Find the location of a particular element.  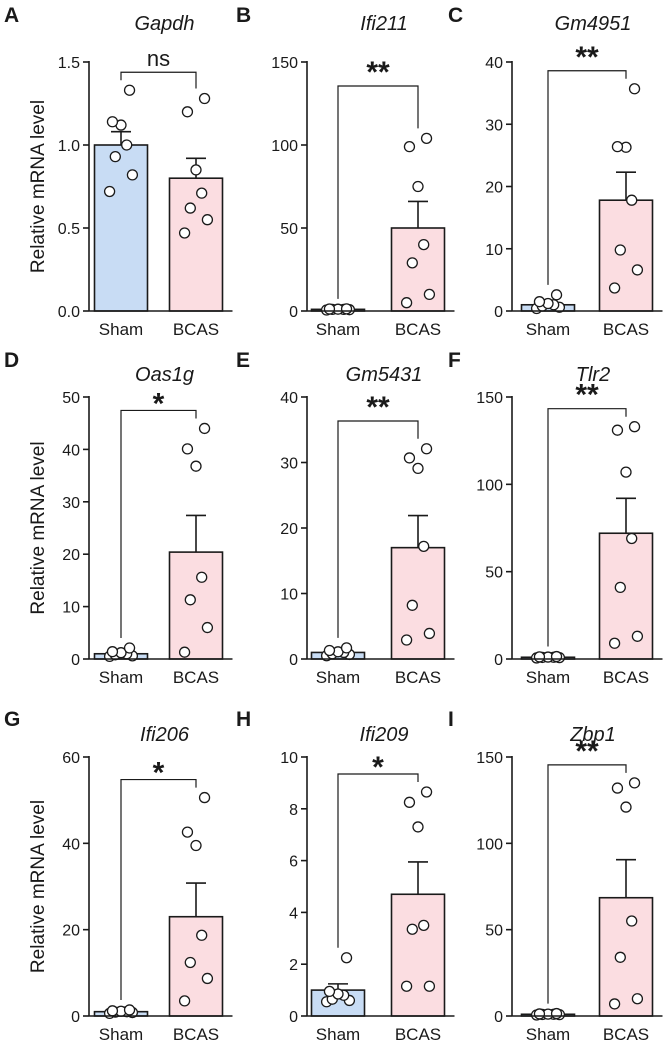

gene-title: Oas1g is located at coordinates (164, 375).